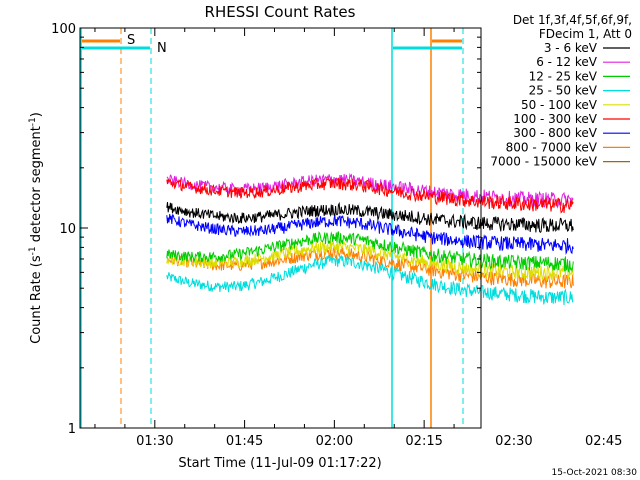 The height and width of the screenshot is (480, 640). What do you see at coordinates (543, 162) in the screenshot?
I see `legend-entry-label: 7000 - 15000 keV` at bounding box center [543, 162].